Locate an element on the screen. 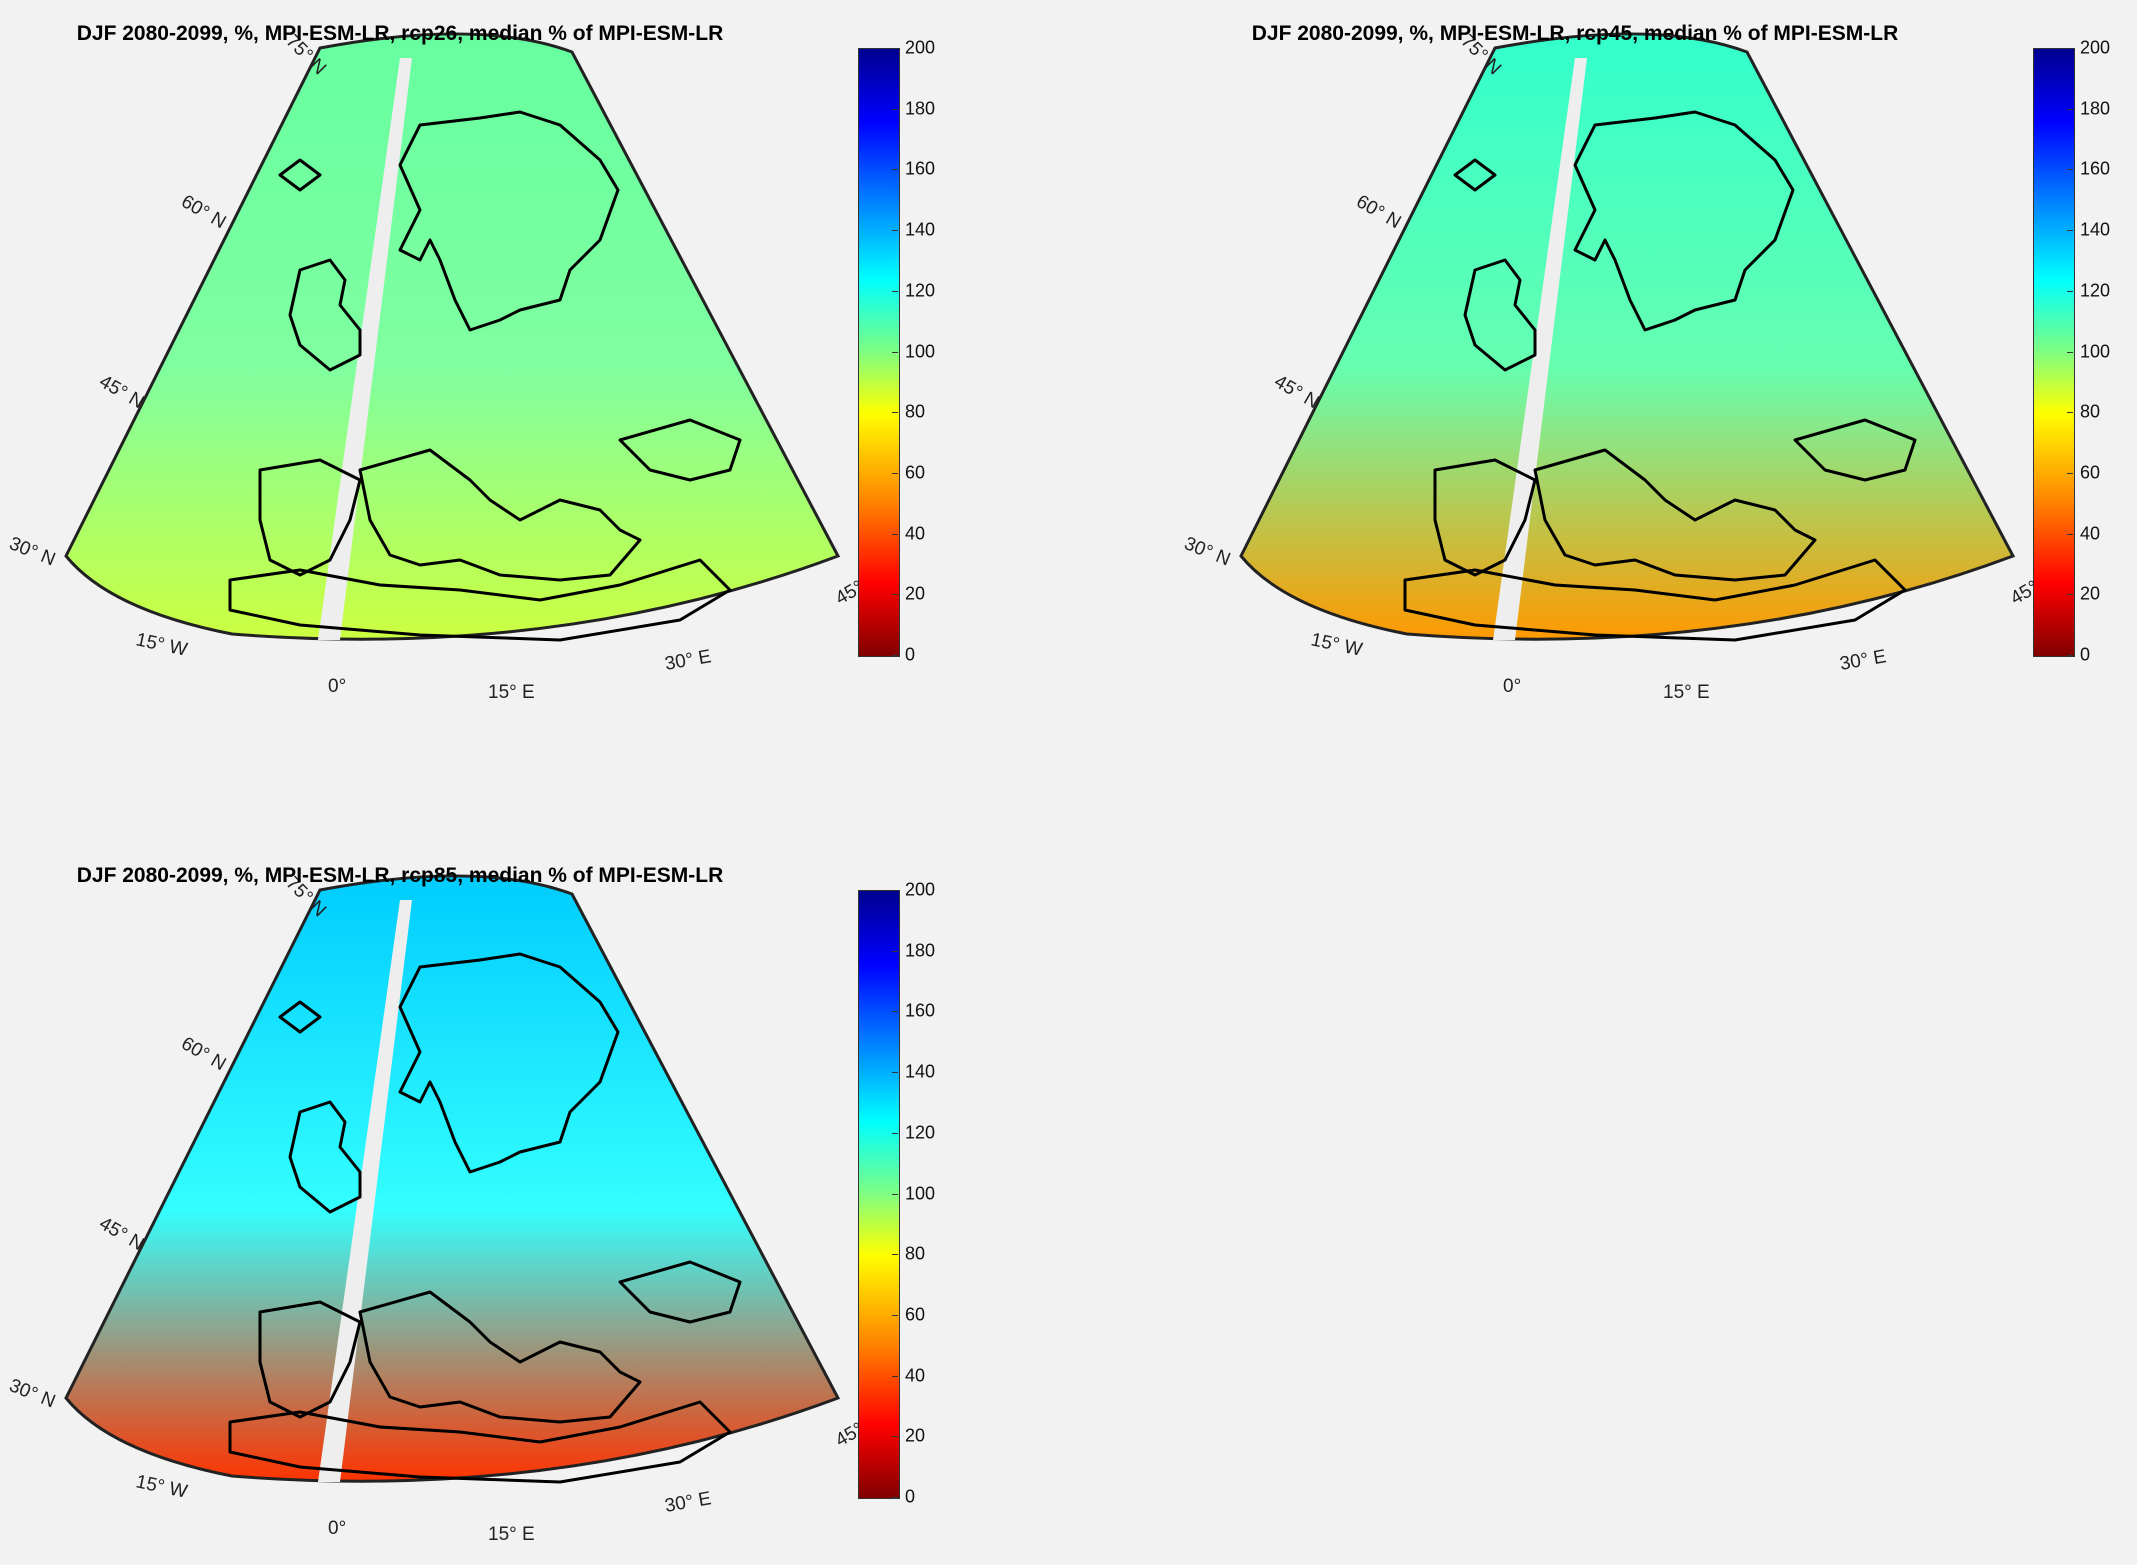 The image size is (2137, 1565). colorbar-tick-label: 80 is located at coordinates (915, 1253).